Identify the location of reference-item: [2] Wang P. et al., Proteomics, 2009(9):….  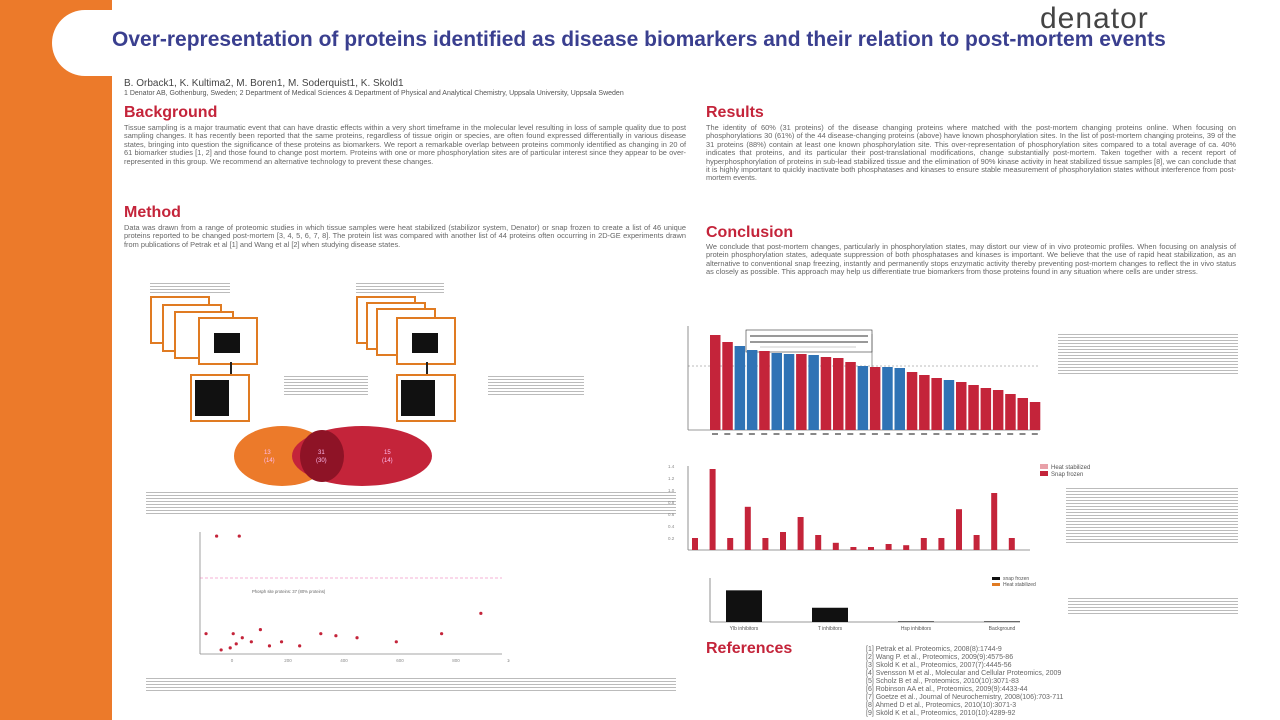
(940, 657).